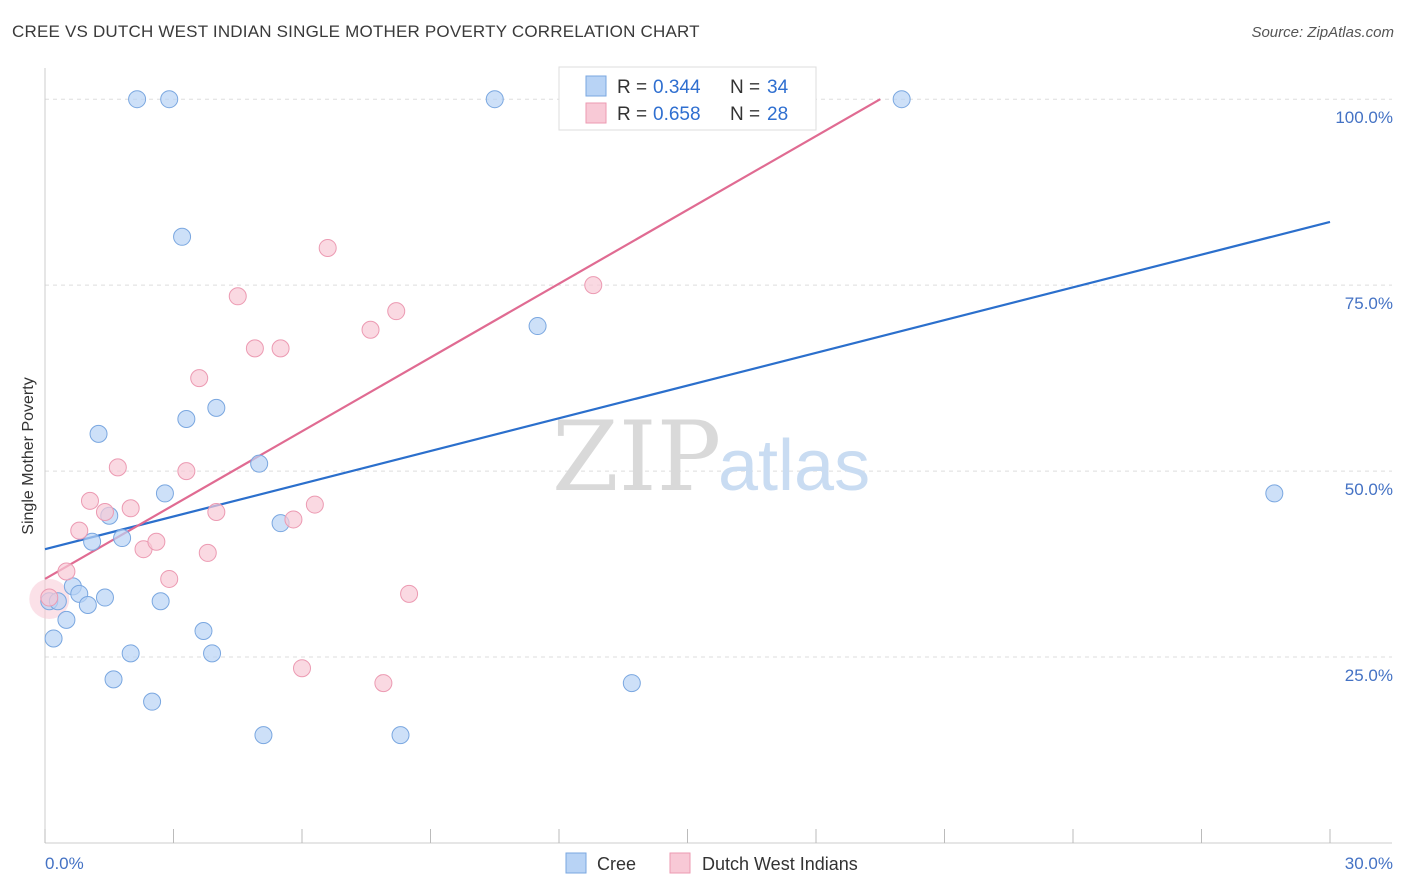 The width and height of the screenshot is (1406, 892). What do you see at coordinates (745, 114) in the screenshot?
I see `legend-dwi-n-label: N =` at bounding box center [745, 114].